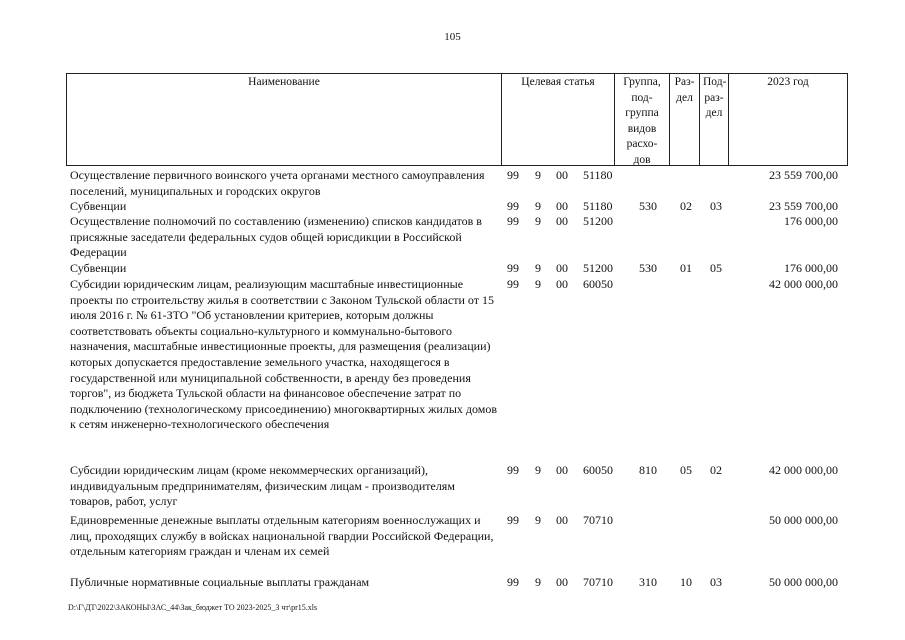  What do you see at coordinates (686, 582) in the screenshot?
I see `section: 10` at bounding box center [686, 582].